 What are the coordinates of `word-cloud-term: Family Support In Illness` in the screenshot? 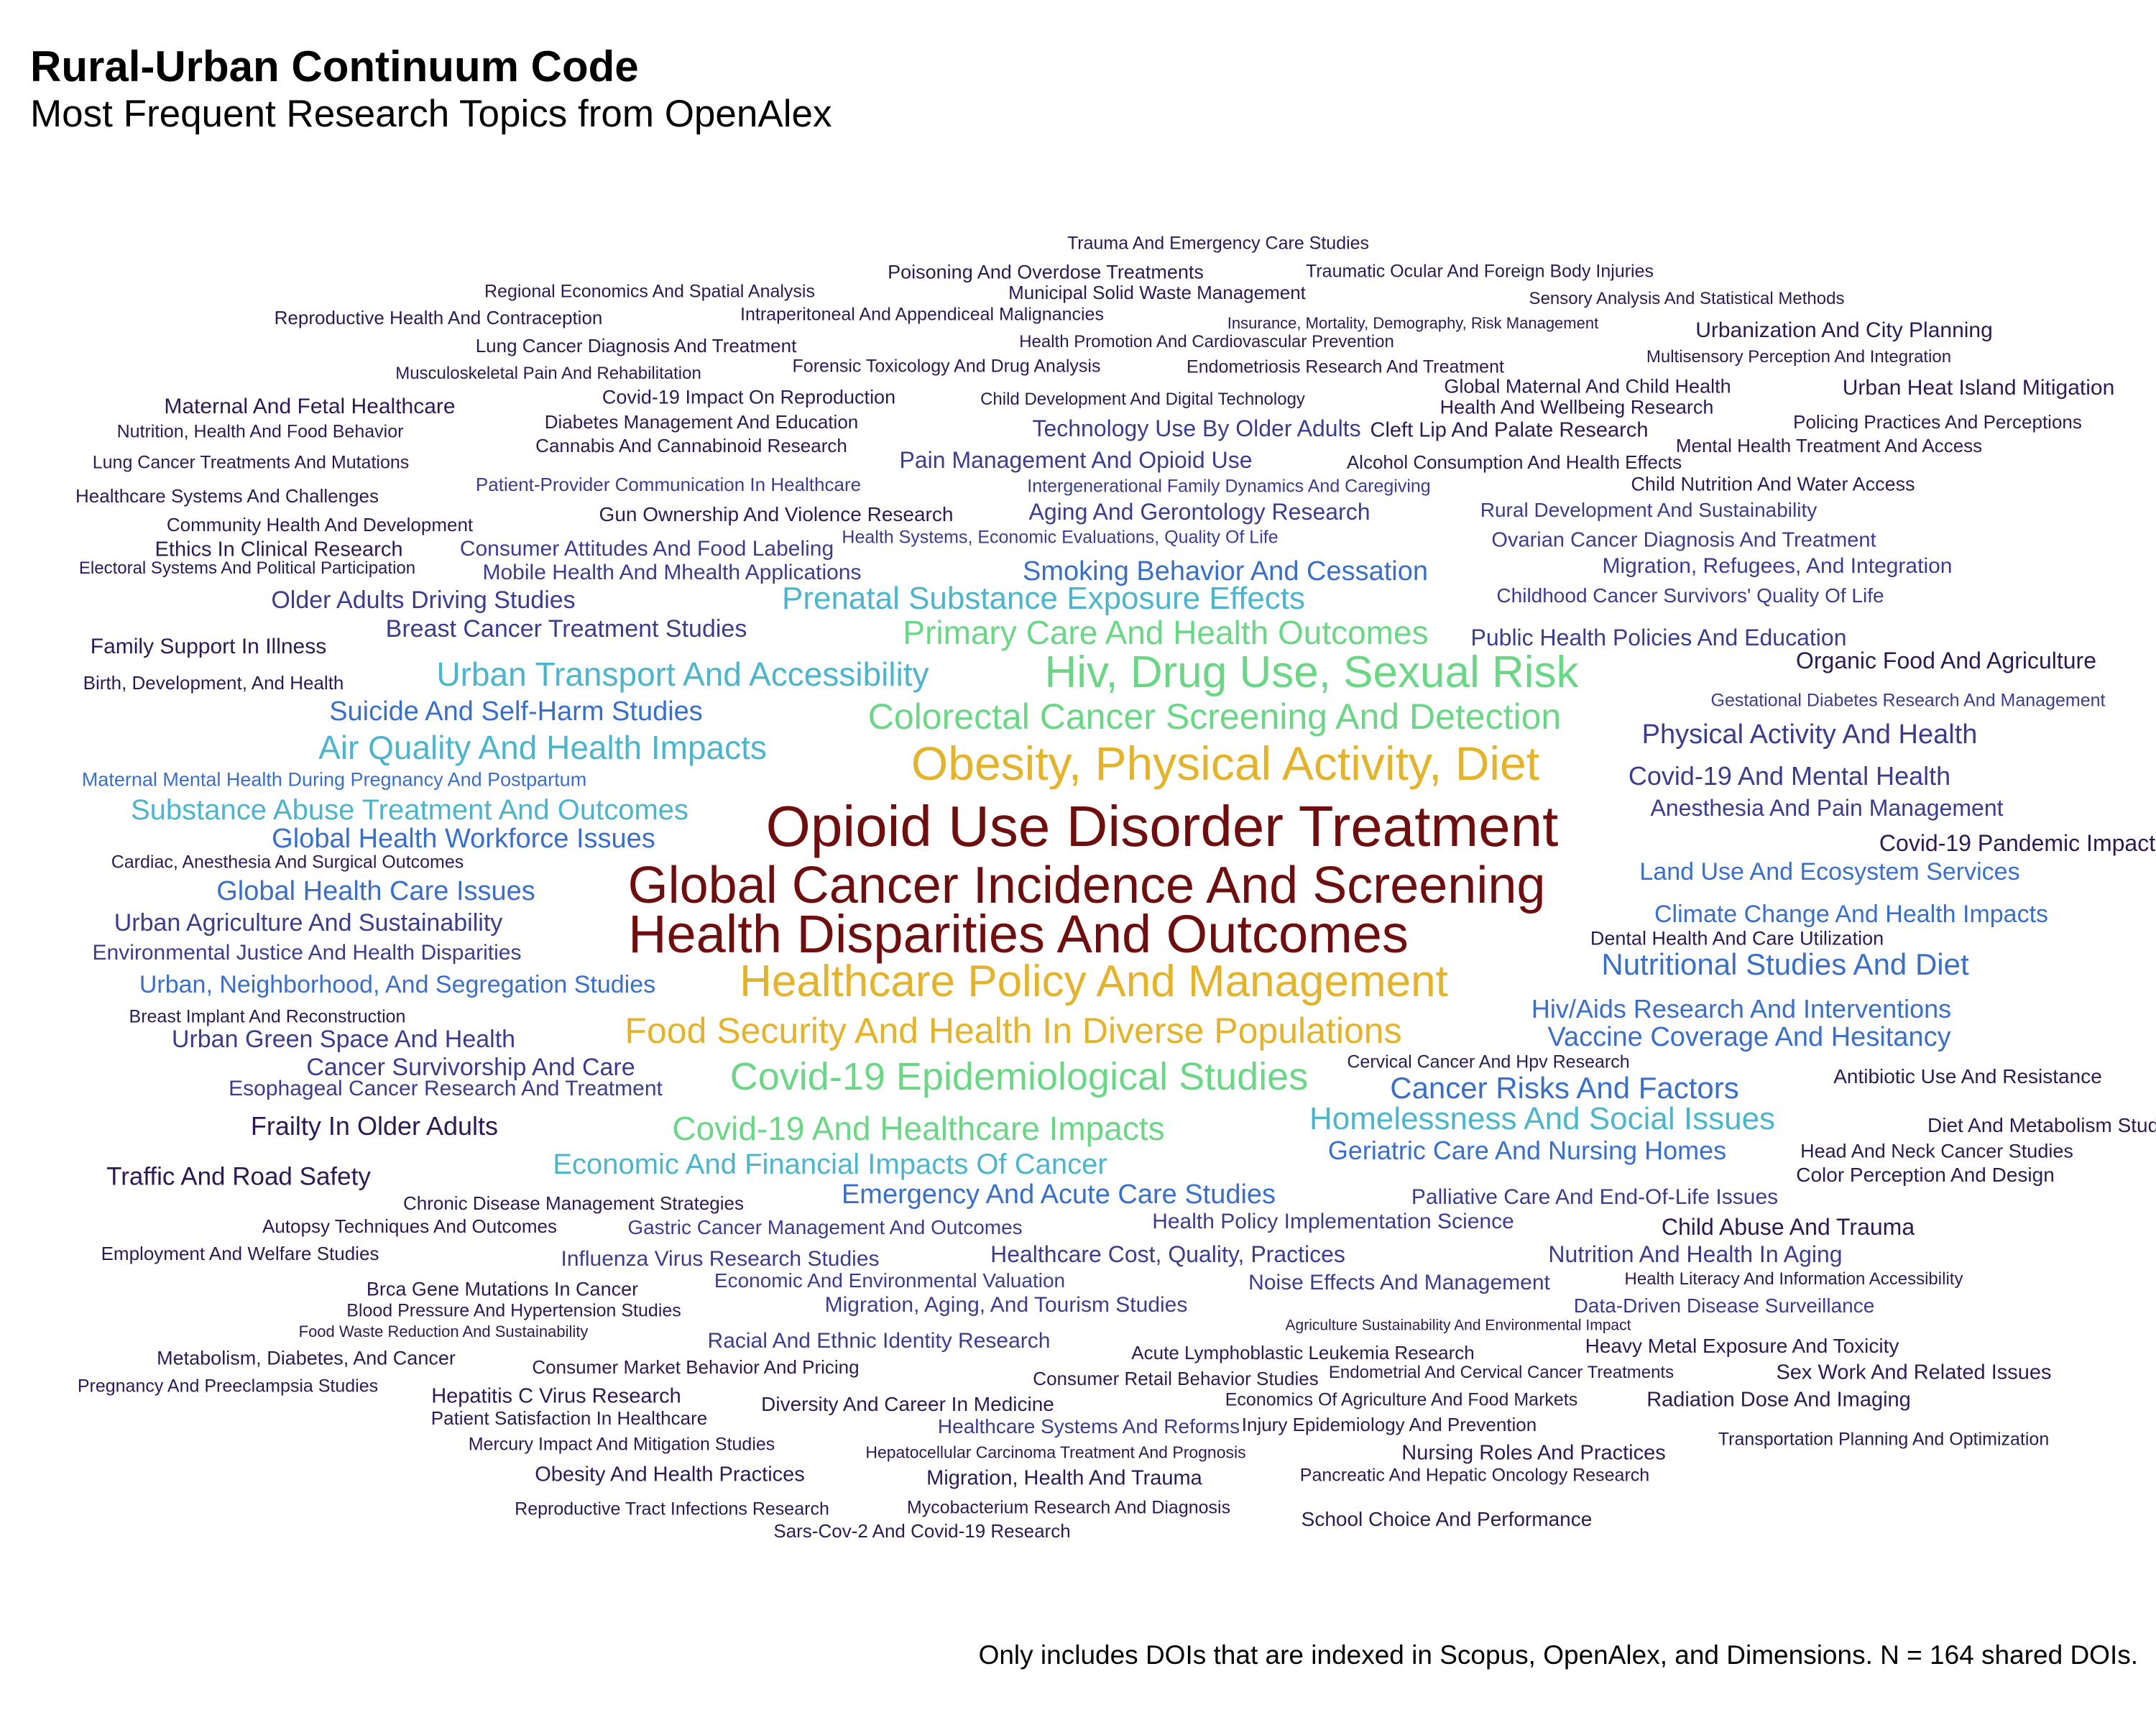 It's located at (209, 646).